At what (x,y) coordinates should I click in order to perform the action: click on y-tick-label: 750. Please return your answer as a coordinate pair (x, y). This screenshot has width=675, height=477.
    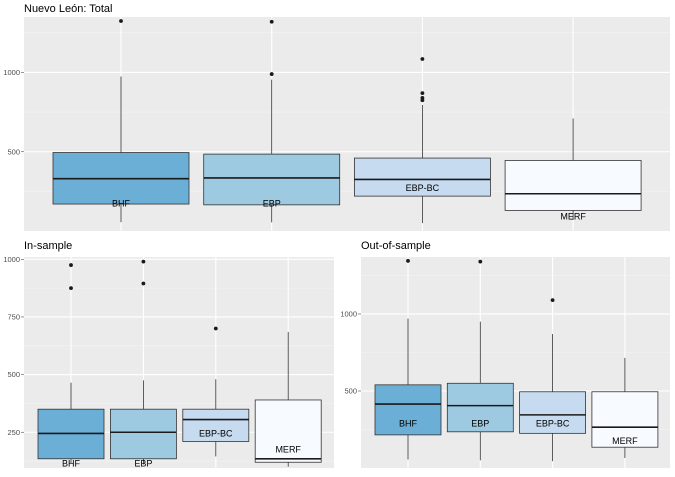
    Looking at the image, I should click on (13, 317).